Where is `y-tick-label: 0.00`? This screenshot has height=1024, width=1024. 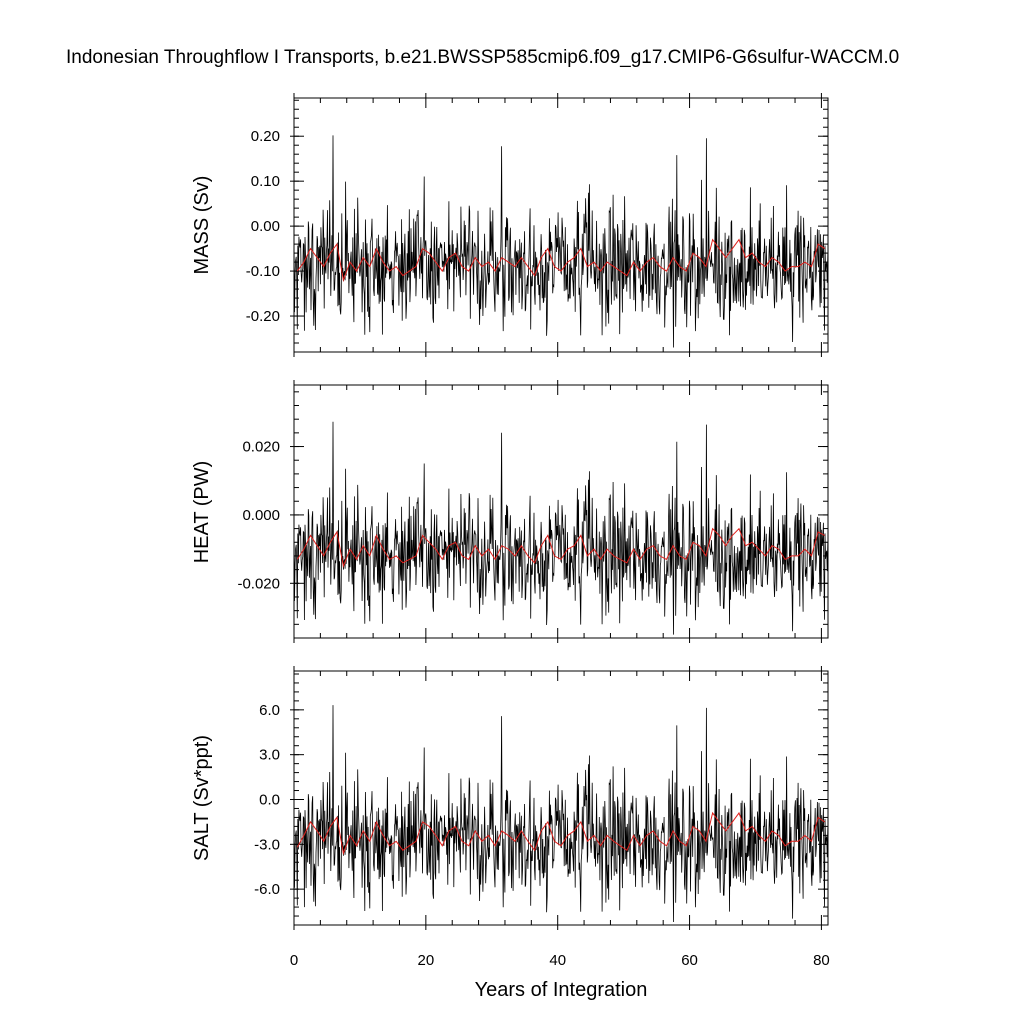 y-tick-label: 0.00 is located at coordinates (265, 226).